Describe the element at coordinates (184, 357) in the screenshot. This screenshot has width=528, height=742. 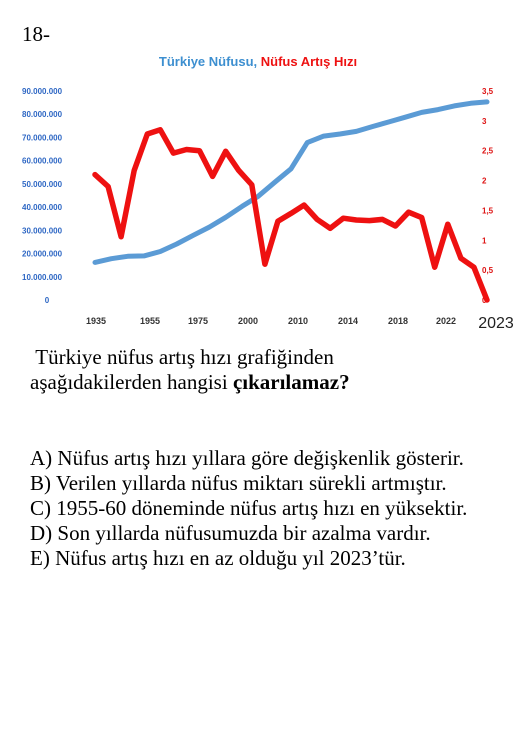
I see `question-line1: Türkiye nüfus artış hızı grafiğinden` at that location.